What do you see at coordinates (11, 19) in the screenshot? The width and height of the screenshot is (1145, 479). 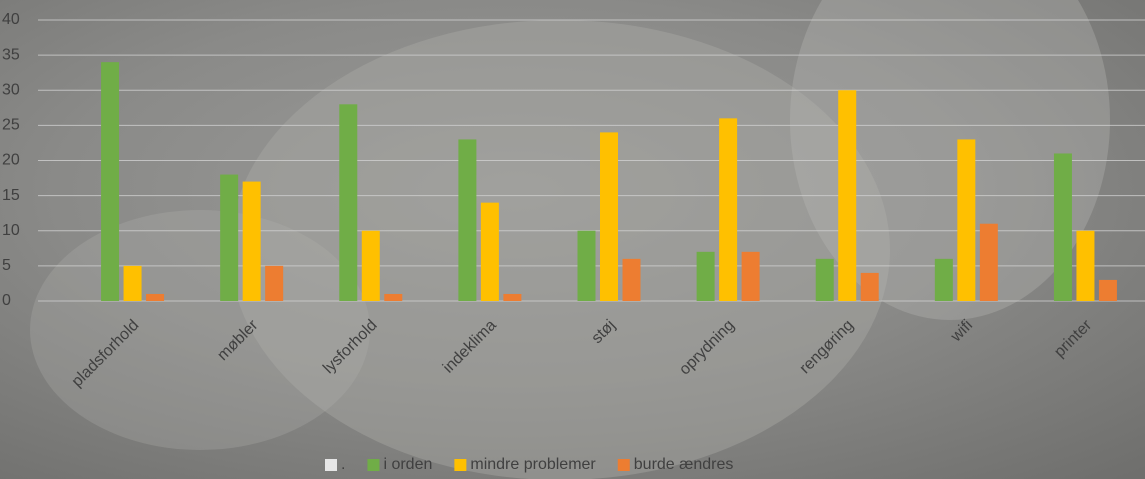 I see `y-tick-label: 40` at bounding box center [11, 19].